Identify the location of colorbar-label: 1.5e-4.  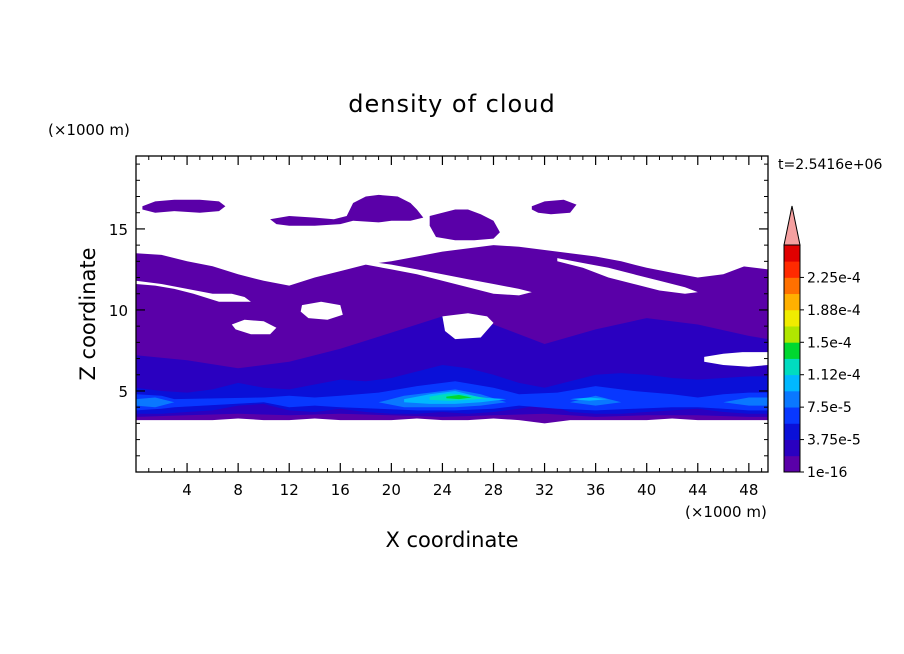
(829, 343).